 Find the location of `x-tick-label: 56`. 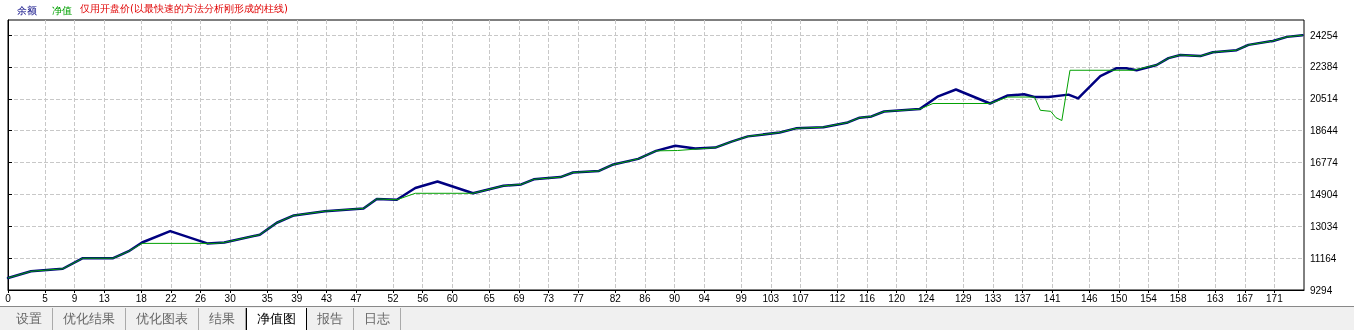

x-tick-label: 56 is located at coordinates (423, 298).